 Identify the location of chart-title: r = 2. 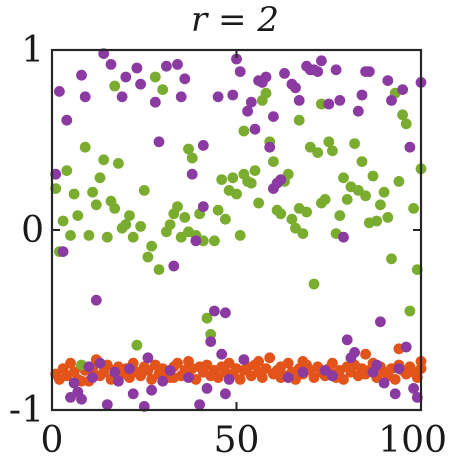
(235, 20).